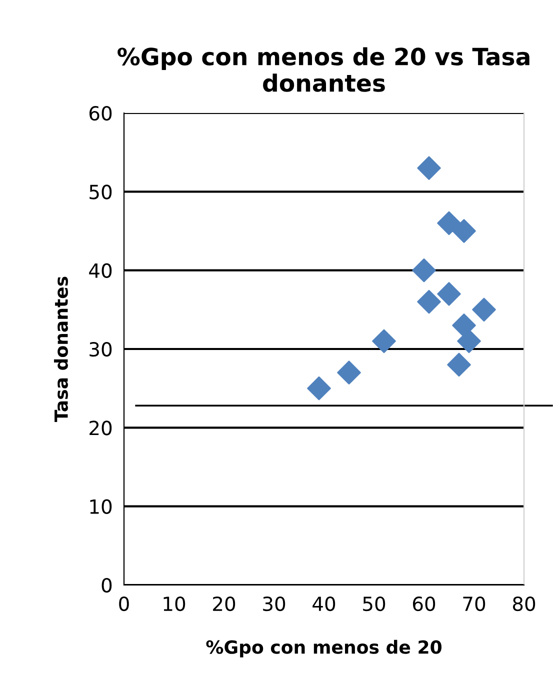 This screenshot has width=553, height=698. Describe the element at coordinates (101, 113) in the screenshot. I see `y-tick-label: 60` at that location.